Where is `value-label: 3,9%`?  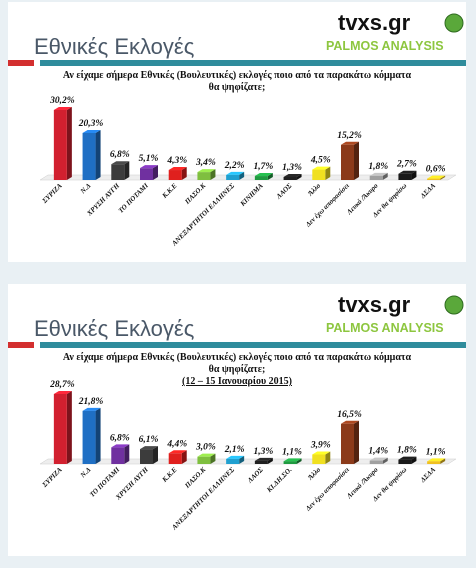
value-label: 3,9% is located at coordinates (320, 445).